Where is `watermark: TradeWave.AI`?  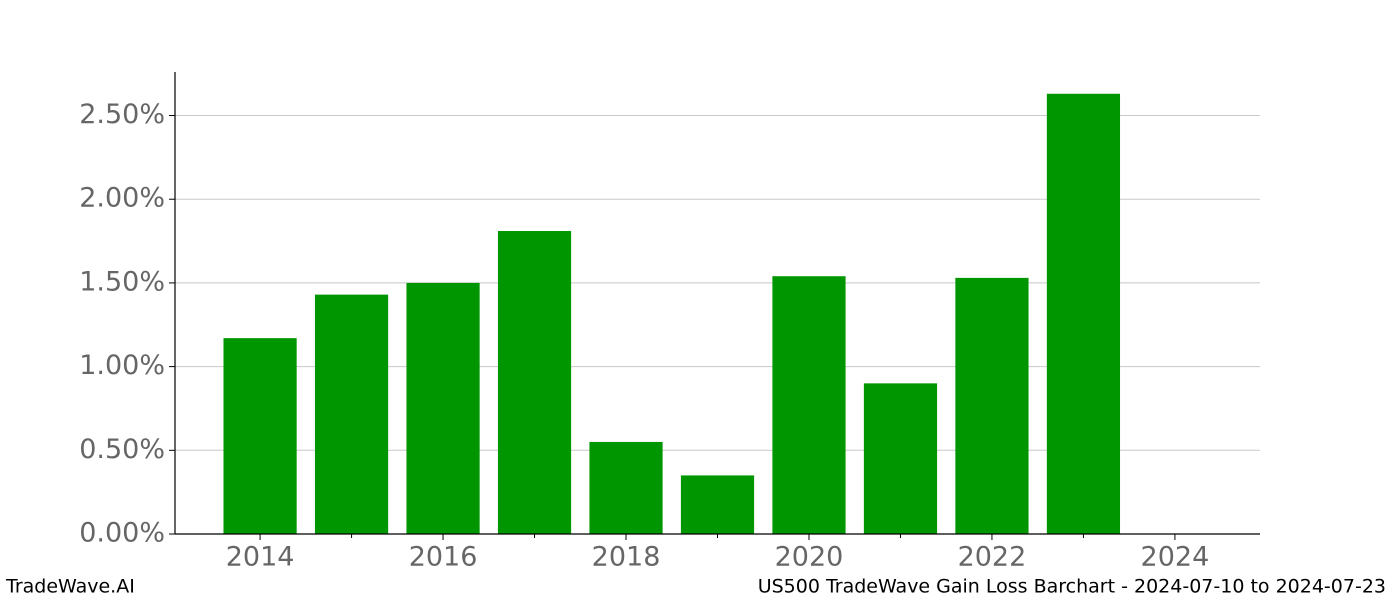
watermark: TradeWave.AI is located at coordinates (70, 587).